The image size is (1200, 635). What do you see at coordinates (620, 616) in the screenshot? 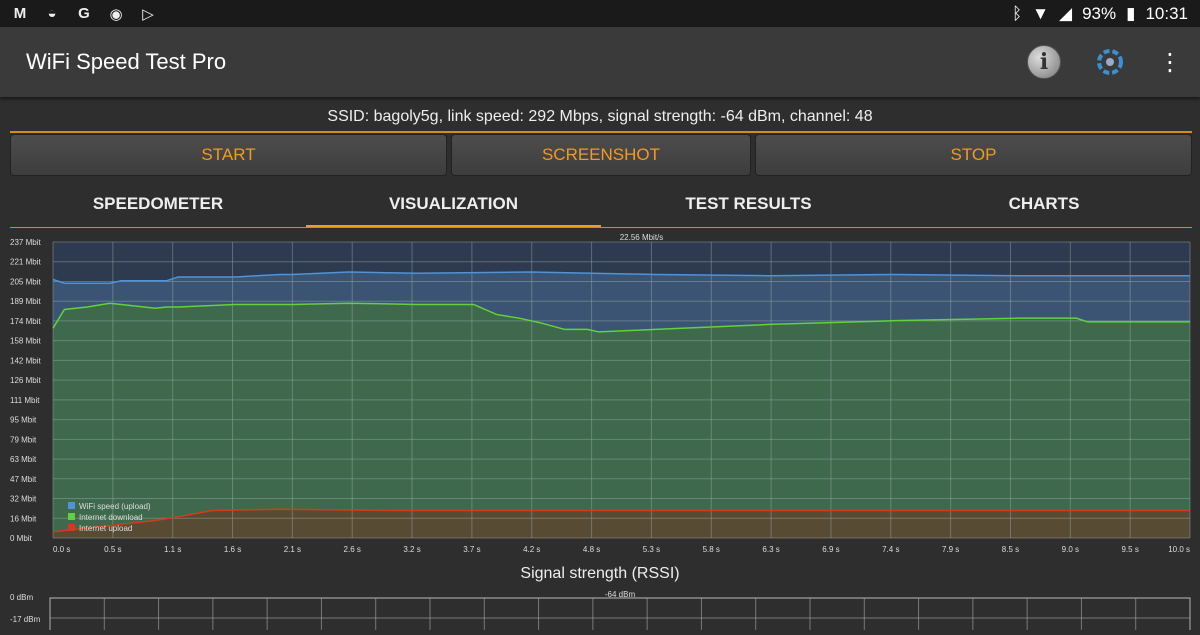
I see `rssi-plot-frame` at bounding box center [620, 616].